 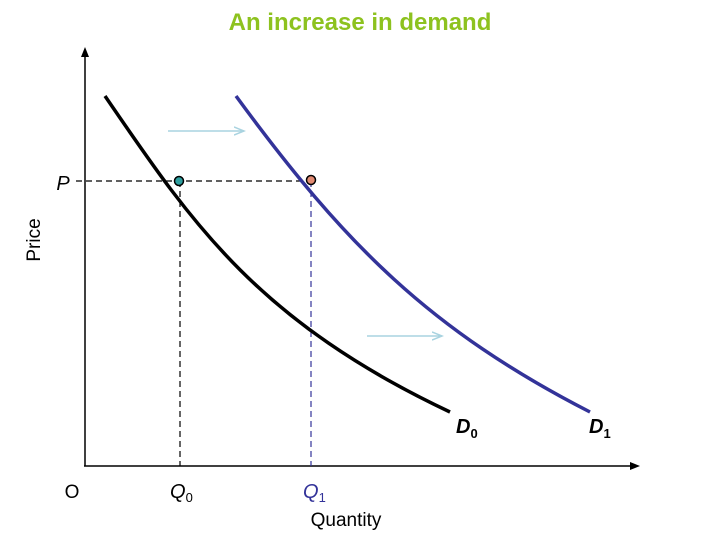 What do you see at coordinates (63, 184) in the screenshot?
I see `price-label: P` at bounding box center [63, 184].